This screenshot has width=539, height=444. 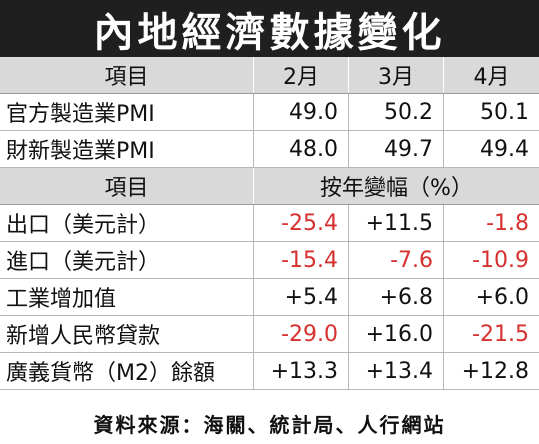 What do you see at coordinates (396, 75) in the screenshot?
I see `header-month: 3月` at bounding box center [396, 75].